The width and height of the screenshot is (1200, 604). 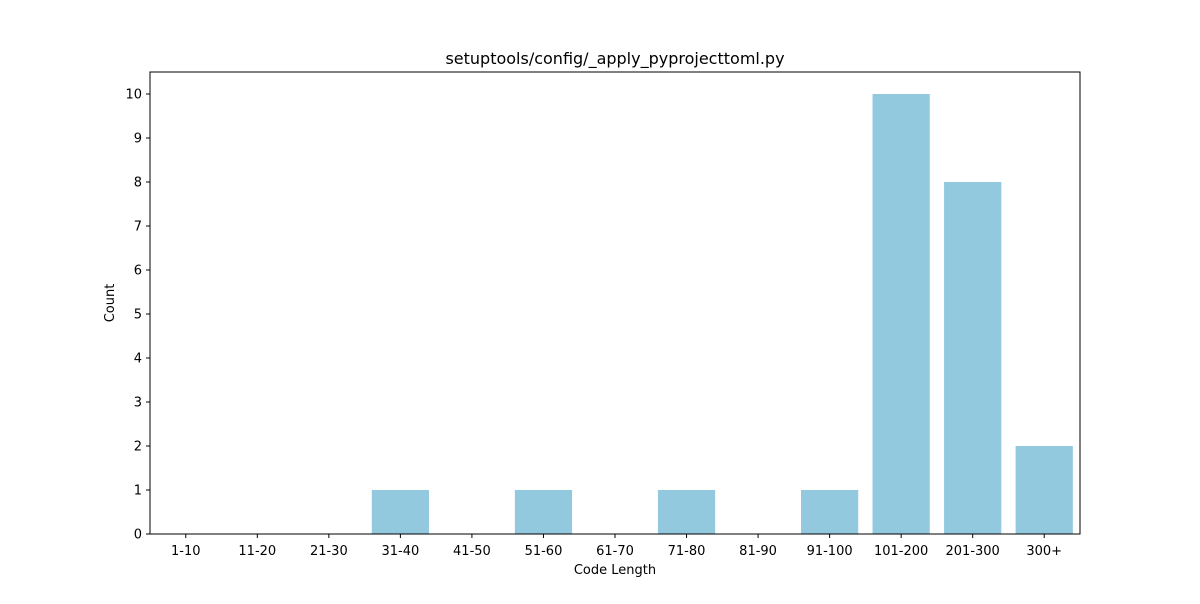 What do you see at coordinates (472, 551) in the screenshot?
I see `x-tick-label: 41-50` at bounding box center [472, 551].